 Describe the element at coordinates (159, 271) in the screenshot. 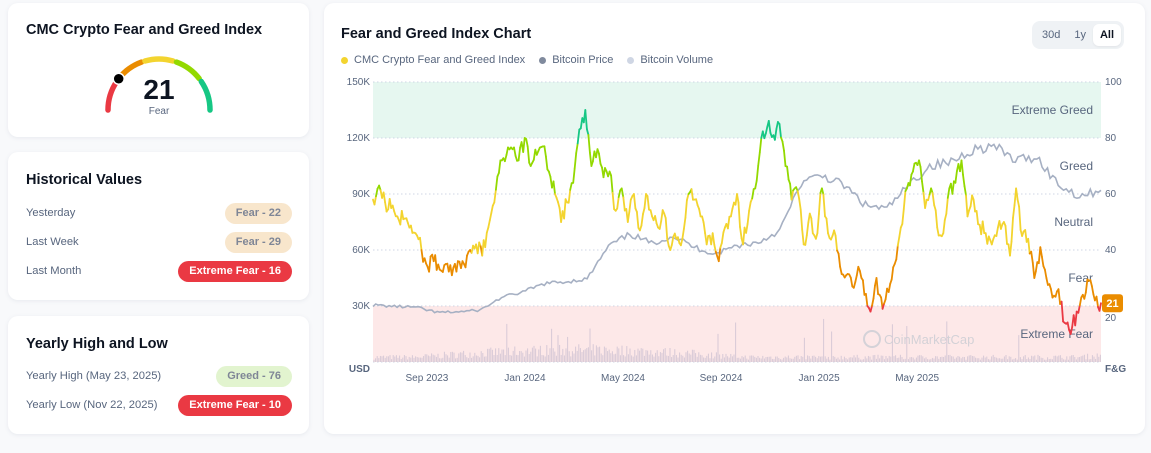

I see `historical-row-last-month: Last Month Extreme Fear - 16` at that location.